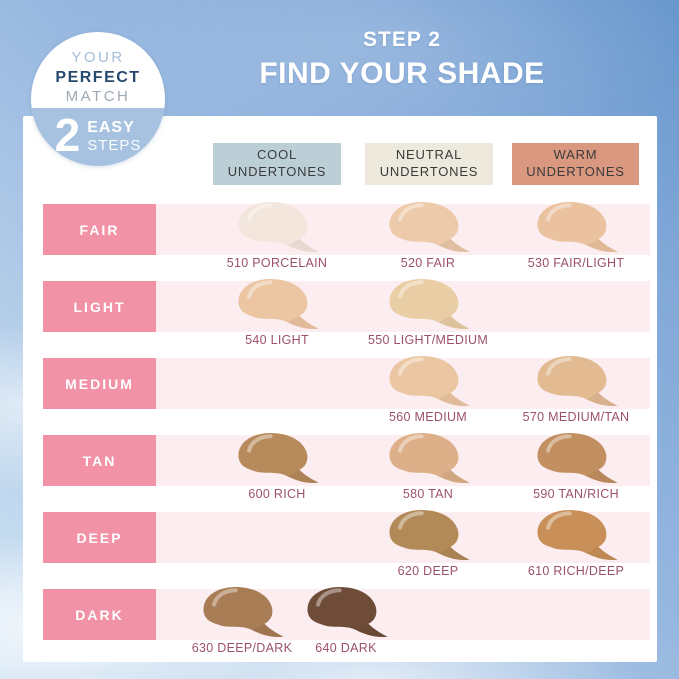  Describe the element at coordinates (111, 127) in the screenshot. I see `badge-easy-label: EASY` at that location.